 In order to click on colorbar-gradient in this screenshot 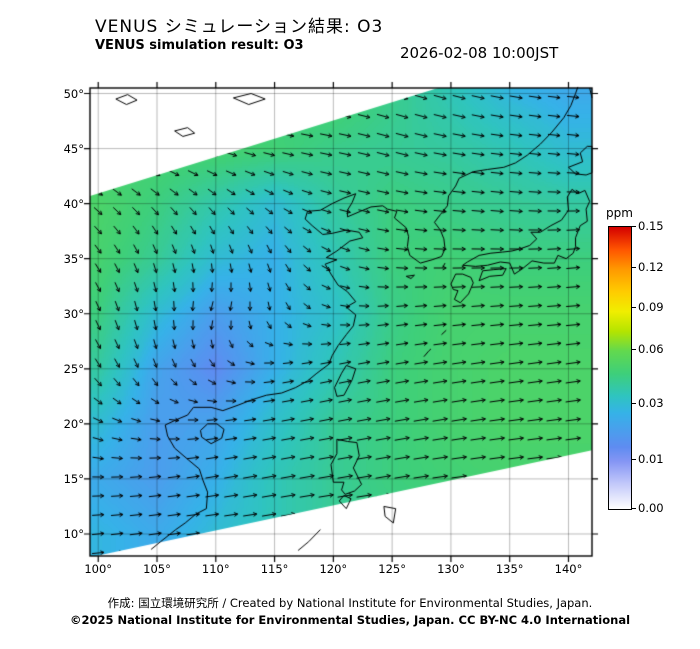, I will do `click(620, 368)`.